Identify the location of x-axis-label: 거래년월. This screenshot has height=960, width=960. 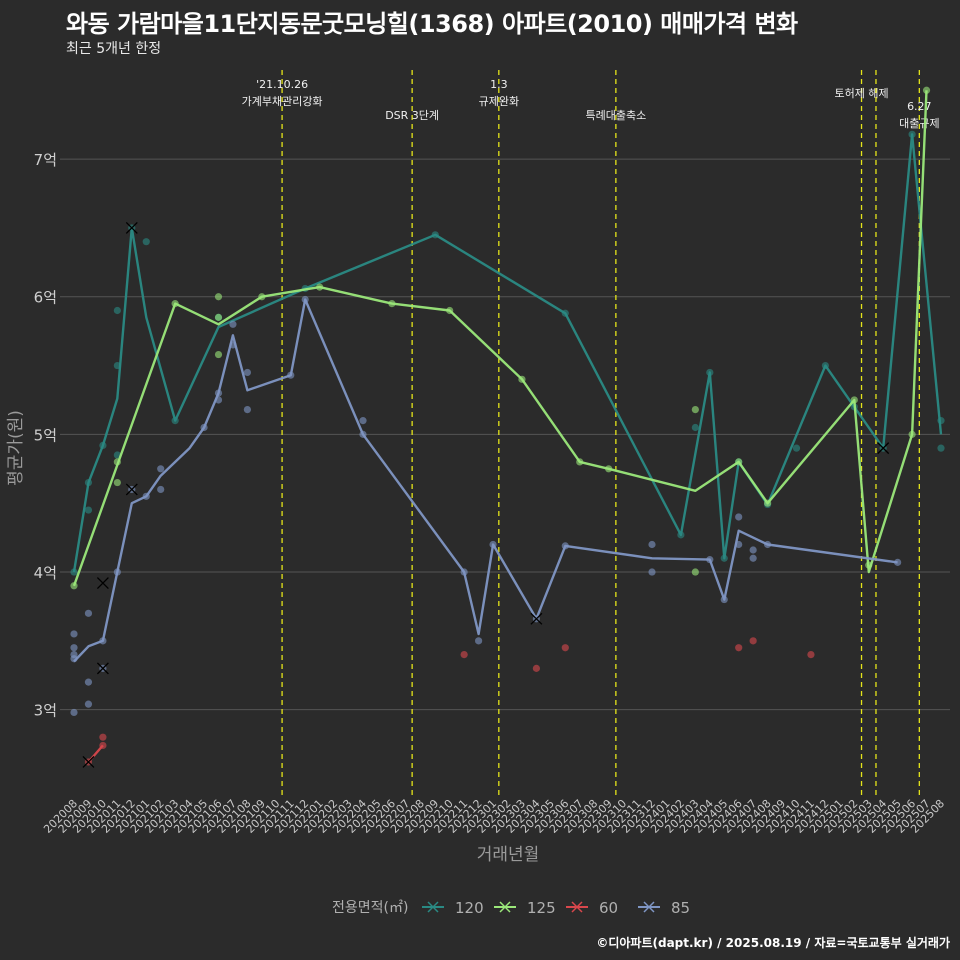
(508, 855).